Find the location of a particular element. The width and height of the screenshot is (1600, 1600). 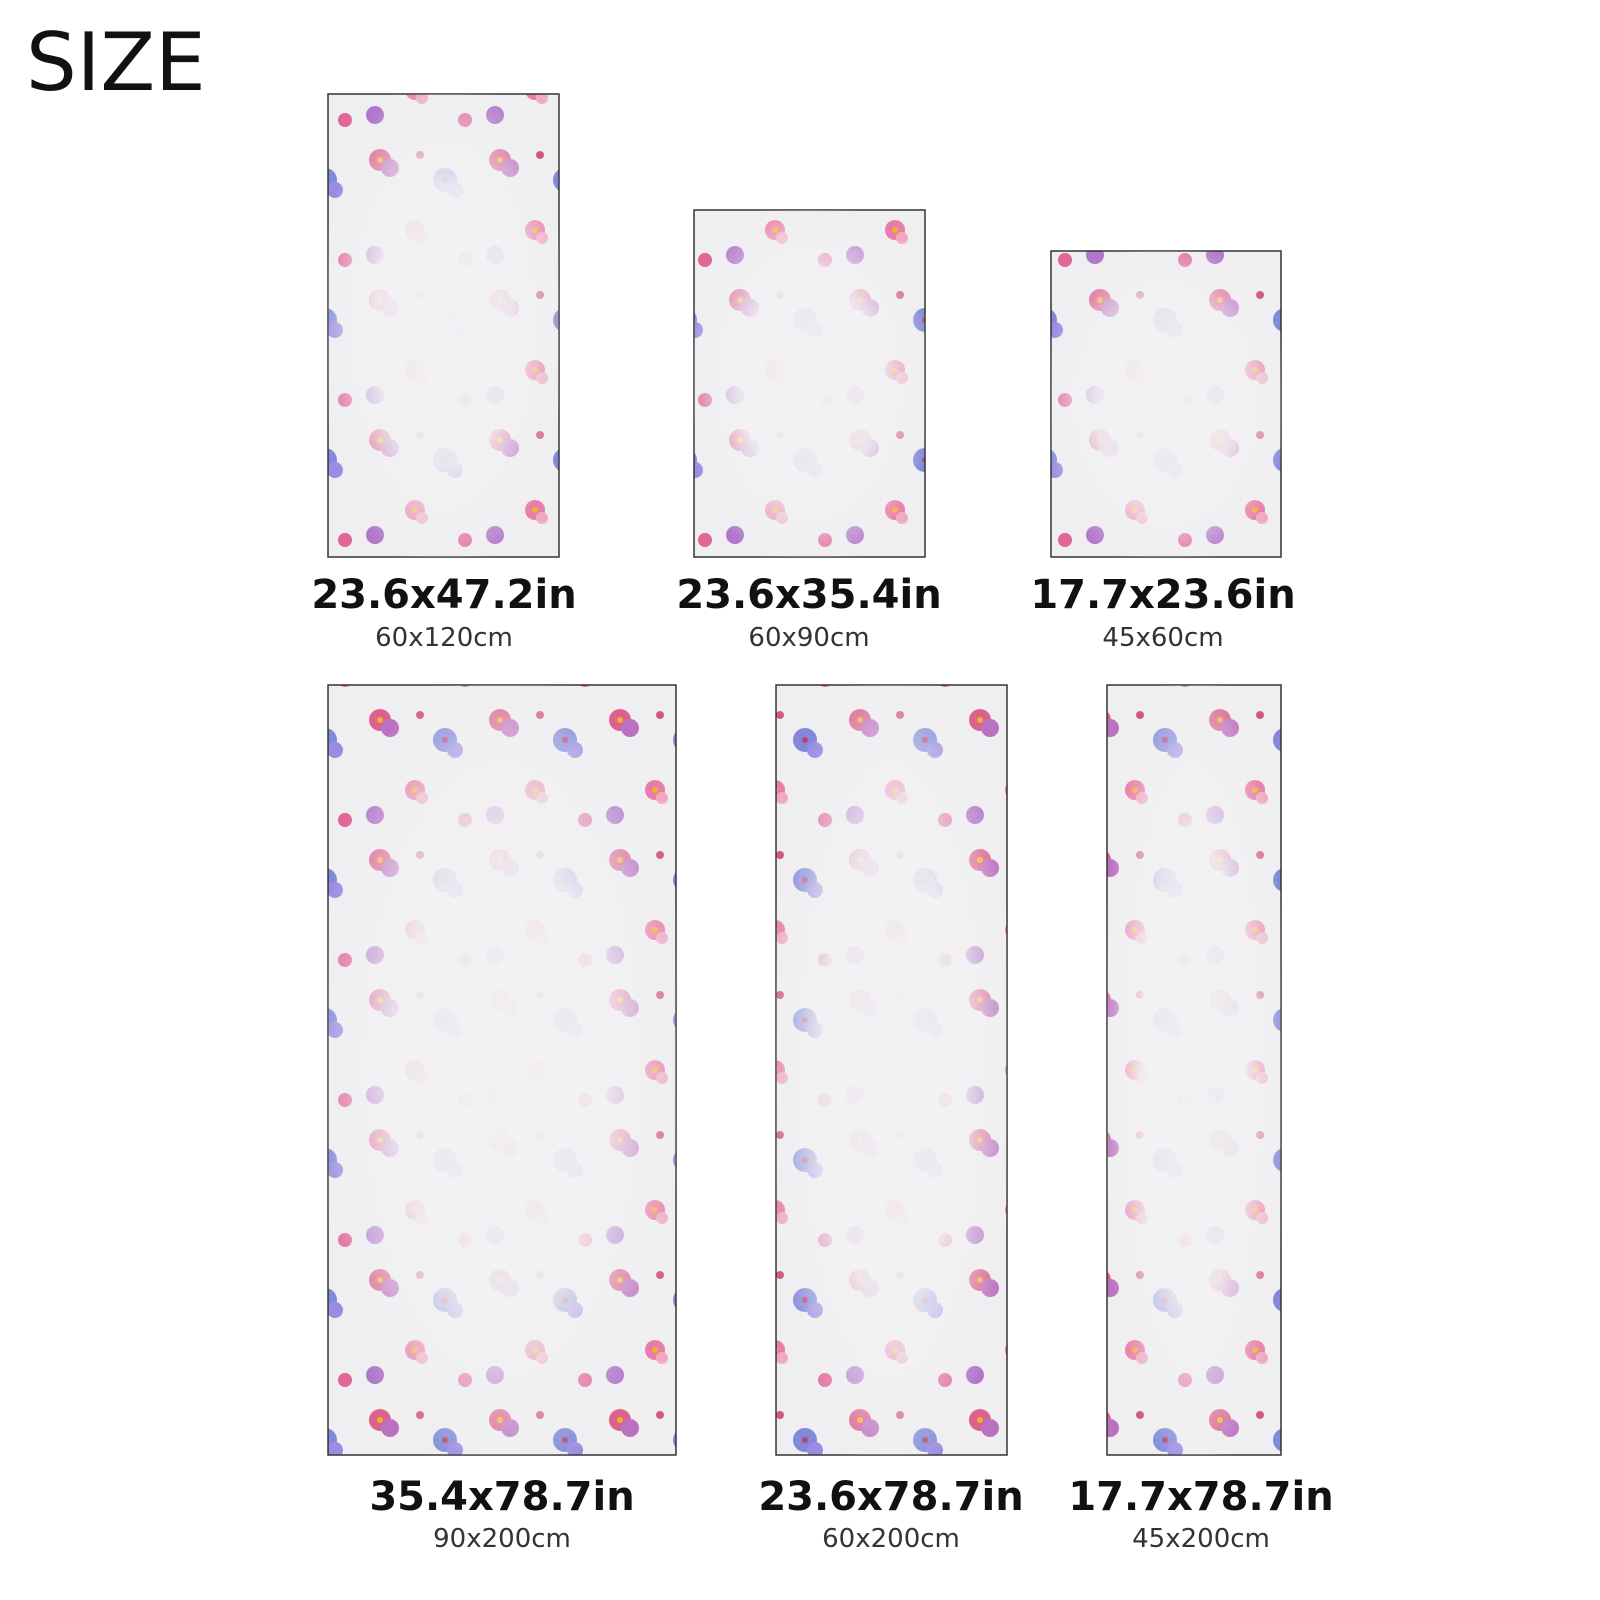

size-cm: 45x60cm is located at coordinates (1162, 638).